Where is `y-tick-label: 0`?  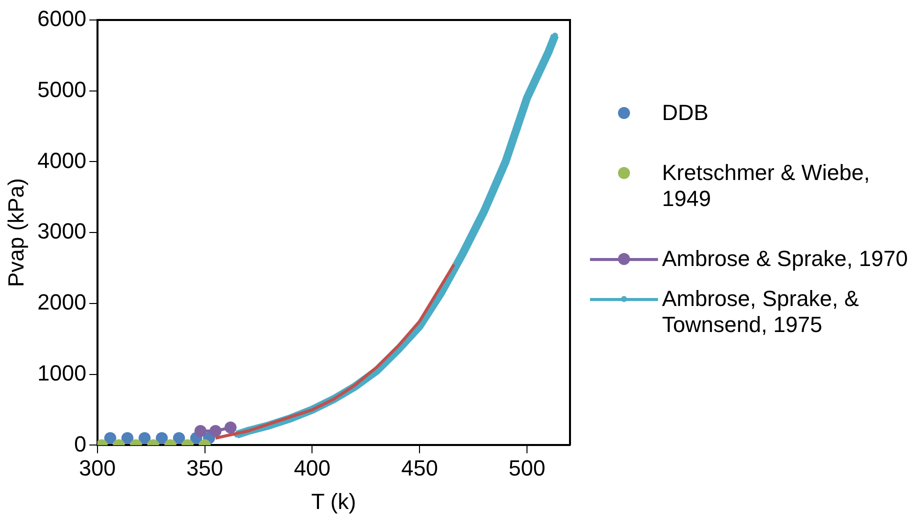
y-tick-label: 0 is located at coordinates (80, 443).